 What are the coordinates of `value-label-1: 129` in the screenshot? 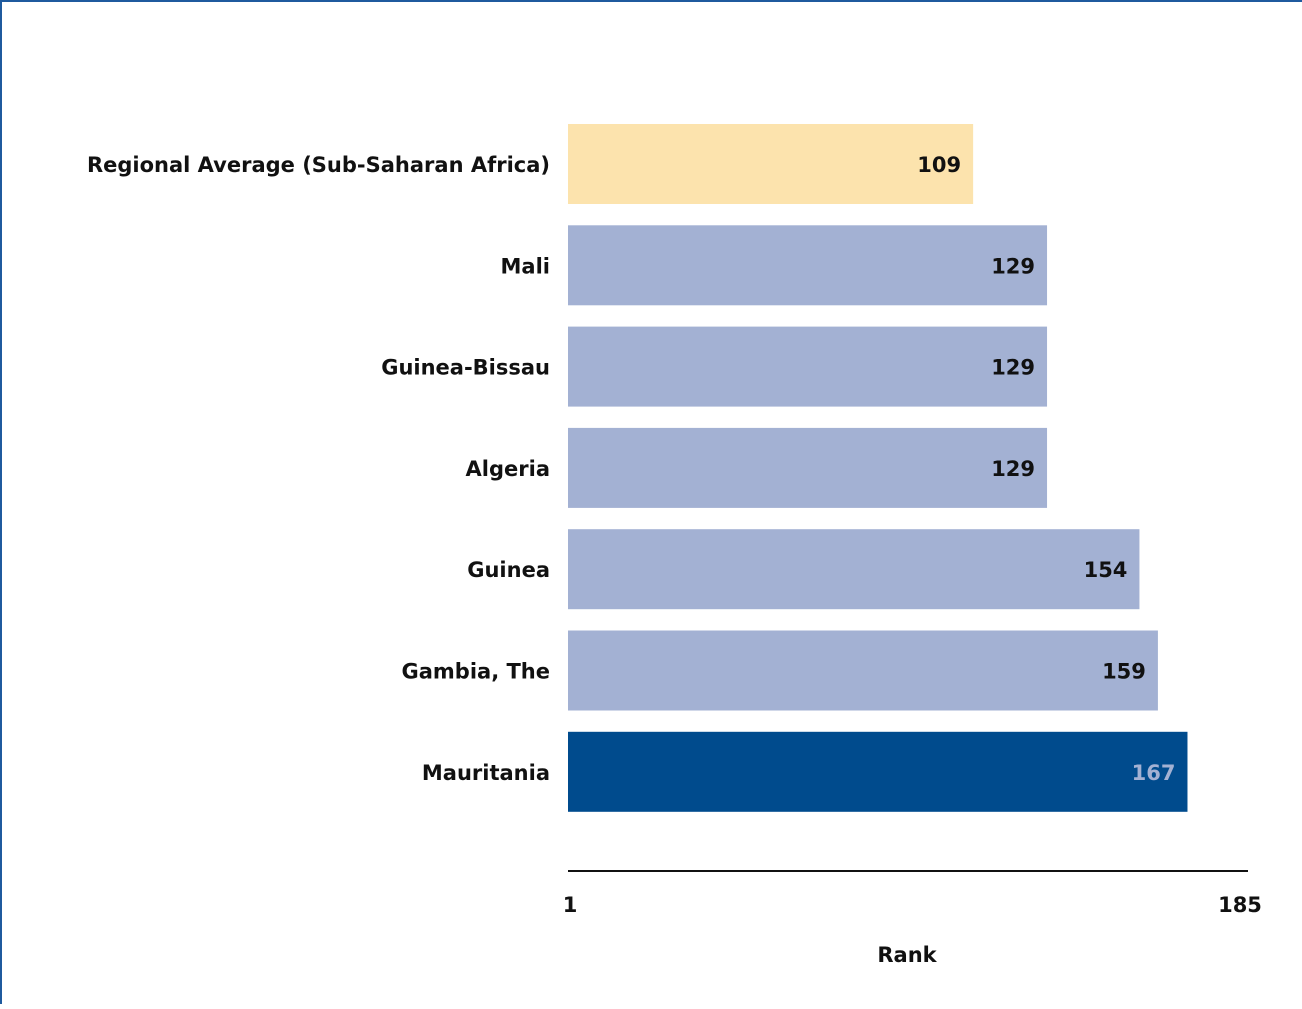 It's located at (1013, 266).